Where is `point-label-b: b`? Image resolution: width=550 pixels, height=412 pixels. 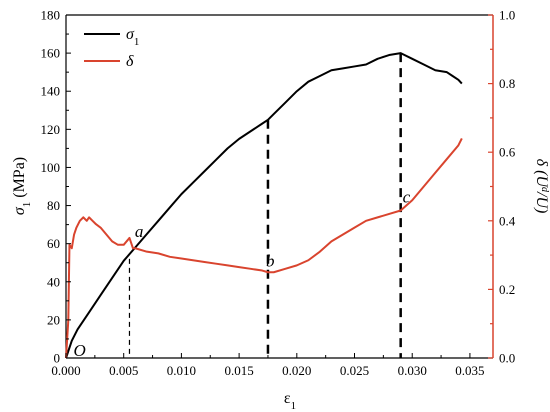 point-label-b: b is located at coordinates (270, 260).